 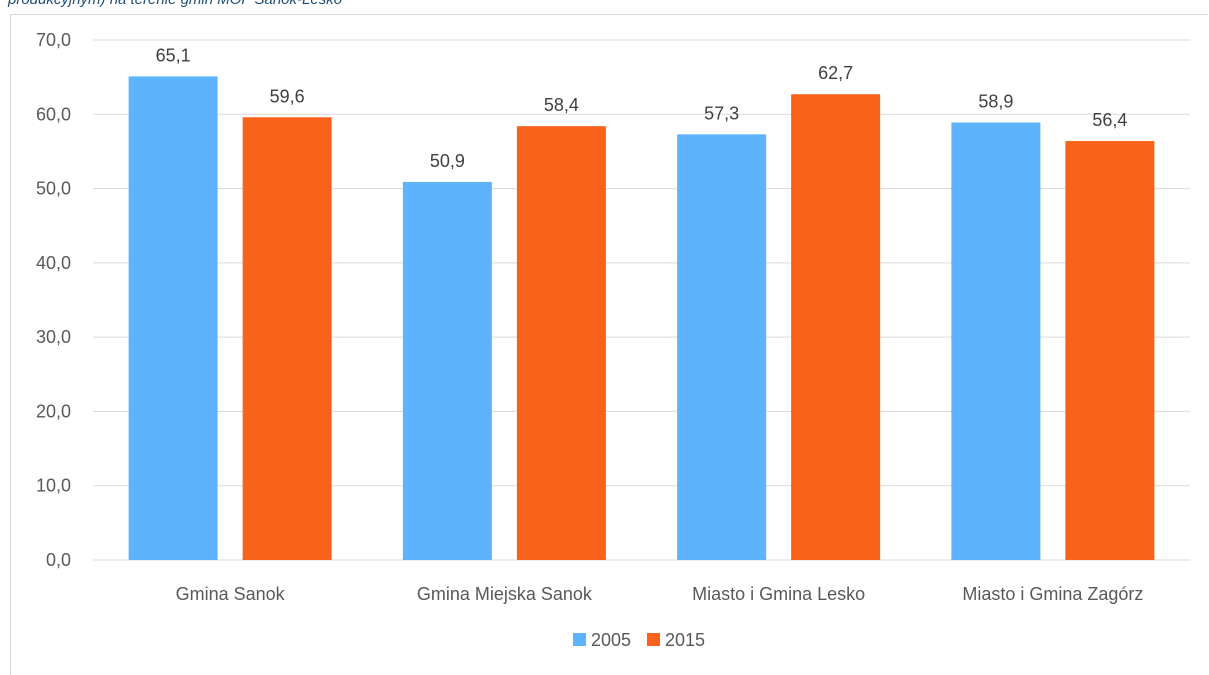 What do you see at coordinates (642, 107) in the screenshot?
I see `data-labels: 65,1 59,6 50,9 58,4 57,3 62,7 58,9 56,4` at bounding box center [642, 107].